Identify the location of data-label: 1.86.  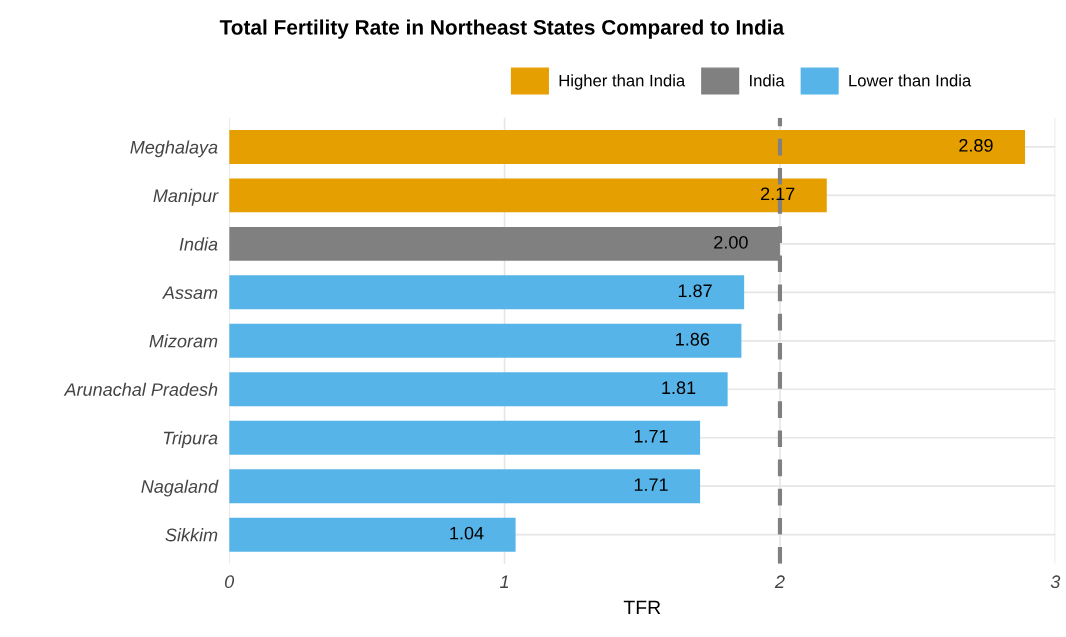
(693, 339).